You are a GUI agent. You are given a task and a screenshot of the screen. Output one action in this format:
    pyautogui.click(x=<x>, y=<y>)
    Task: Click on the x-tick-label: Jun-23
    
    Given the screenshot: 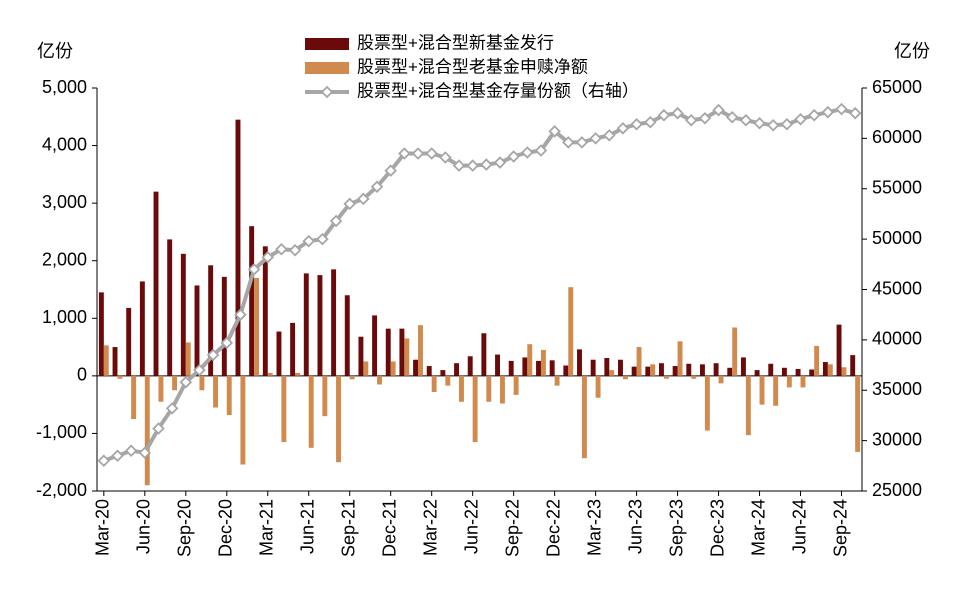 What is the action you would take?
    pyautogui.click(x=635, y=526)
    